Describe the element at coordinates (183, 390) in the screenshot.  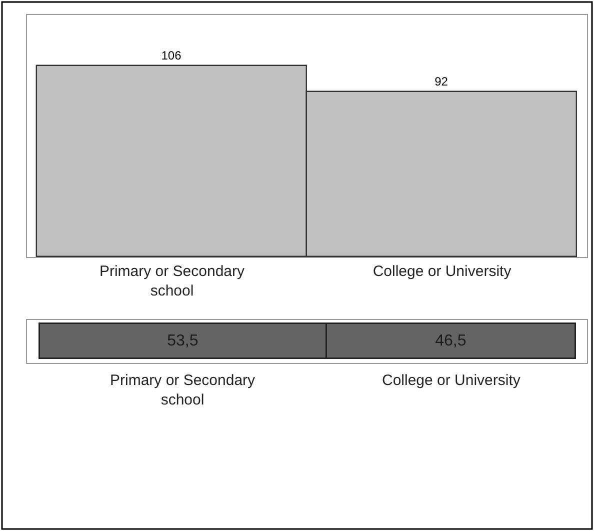
I see `series-label: Primary or Secondary school` at that location.